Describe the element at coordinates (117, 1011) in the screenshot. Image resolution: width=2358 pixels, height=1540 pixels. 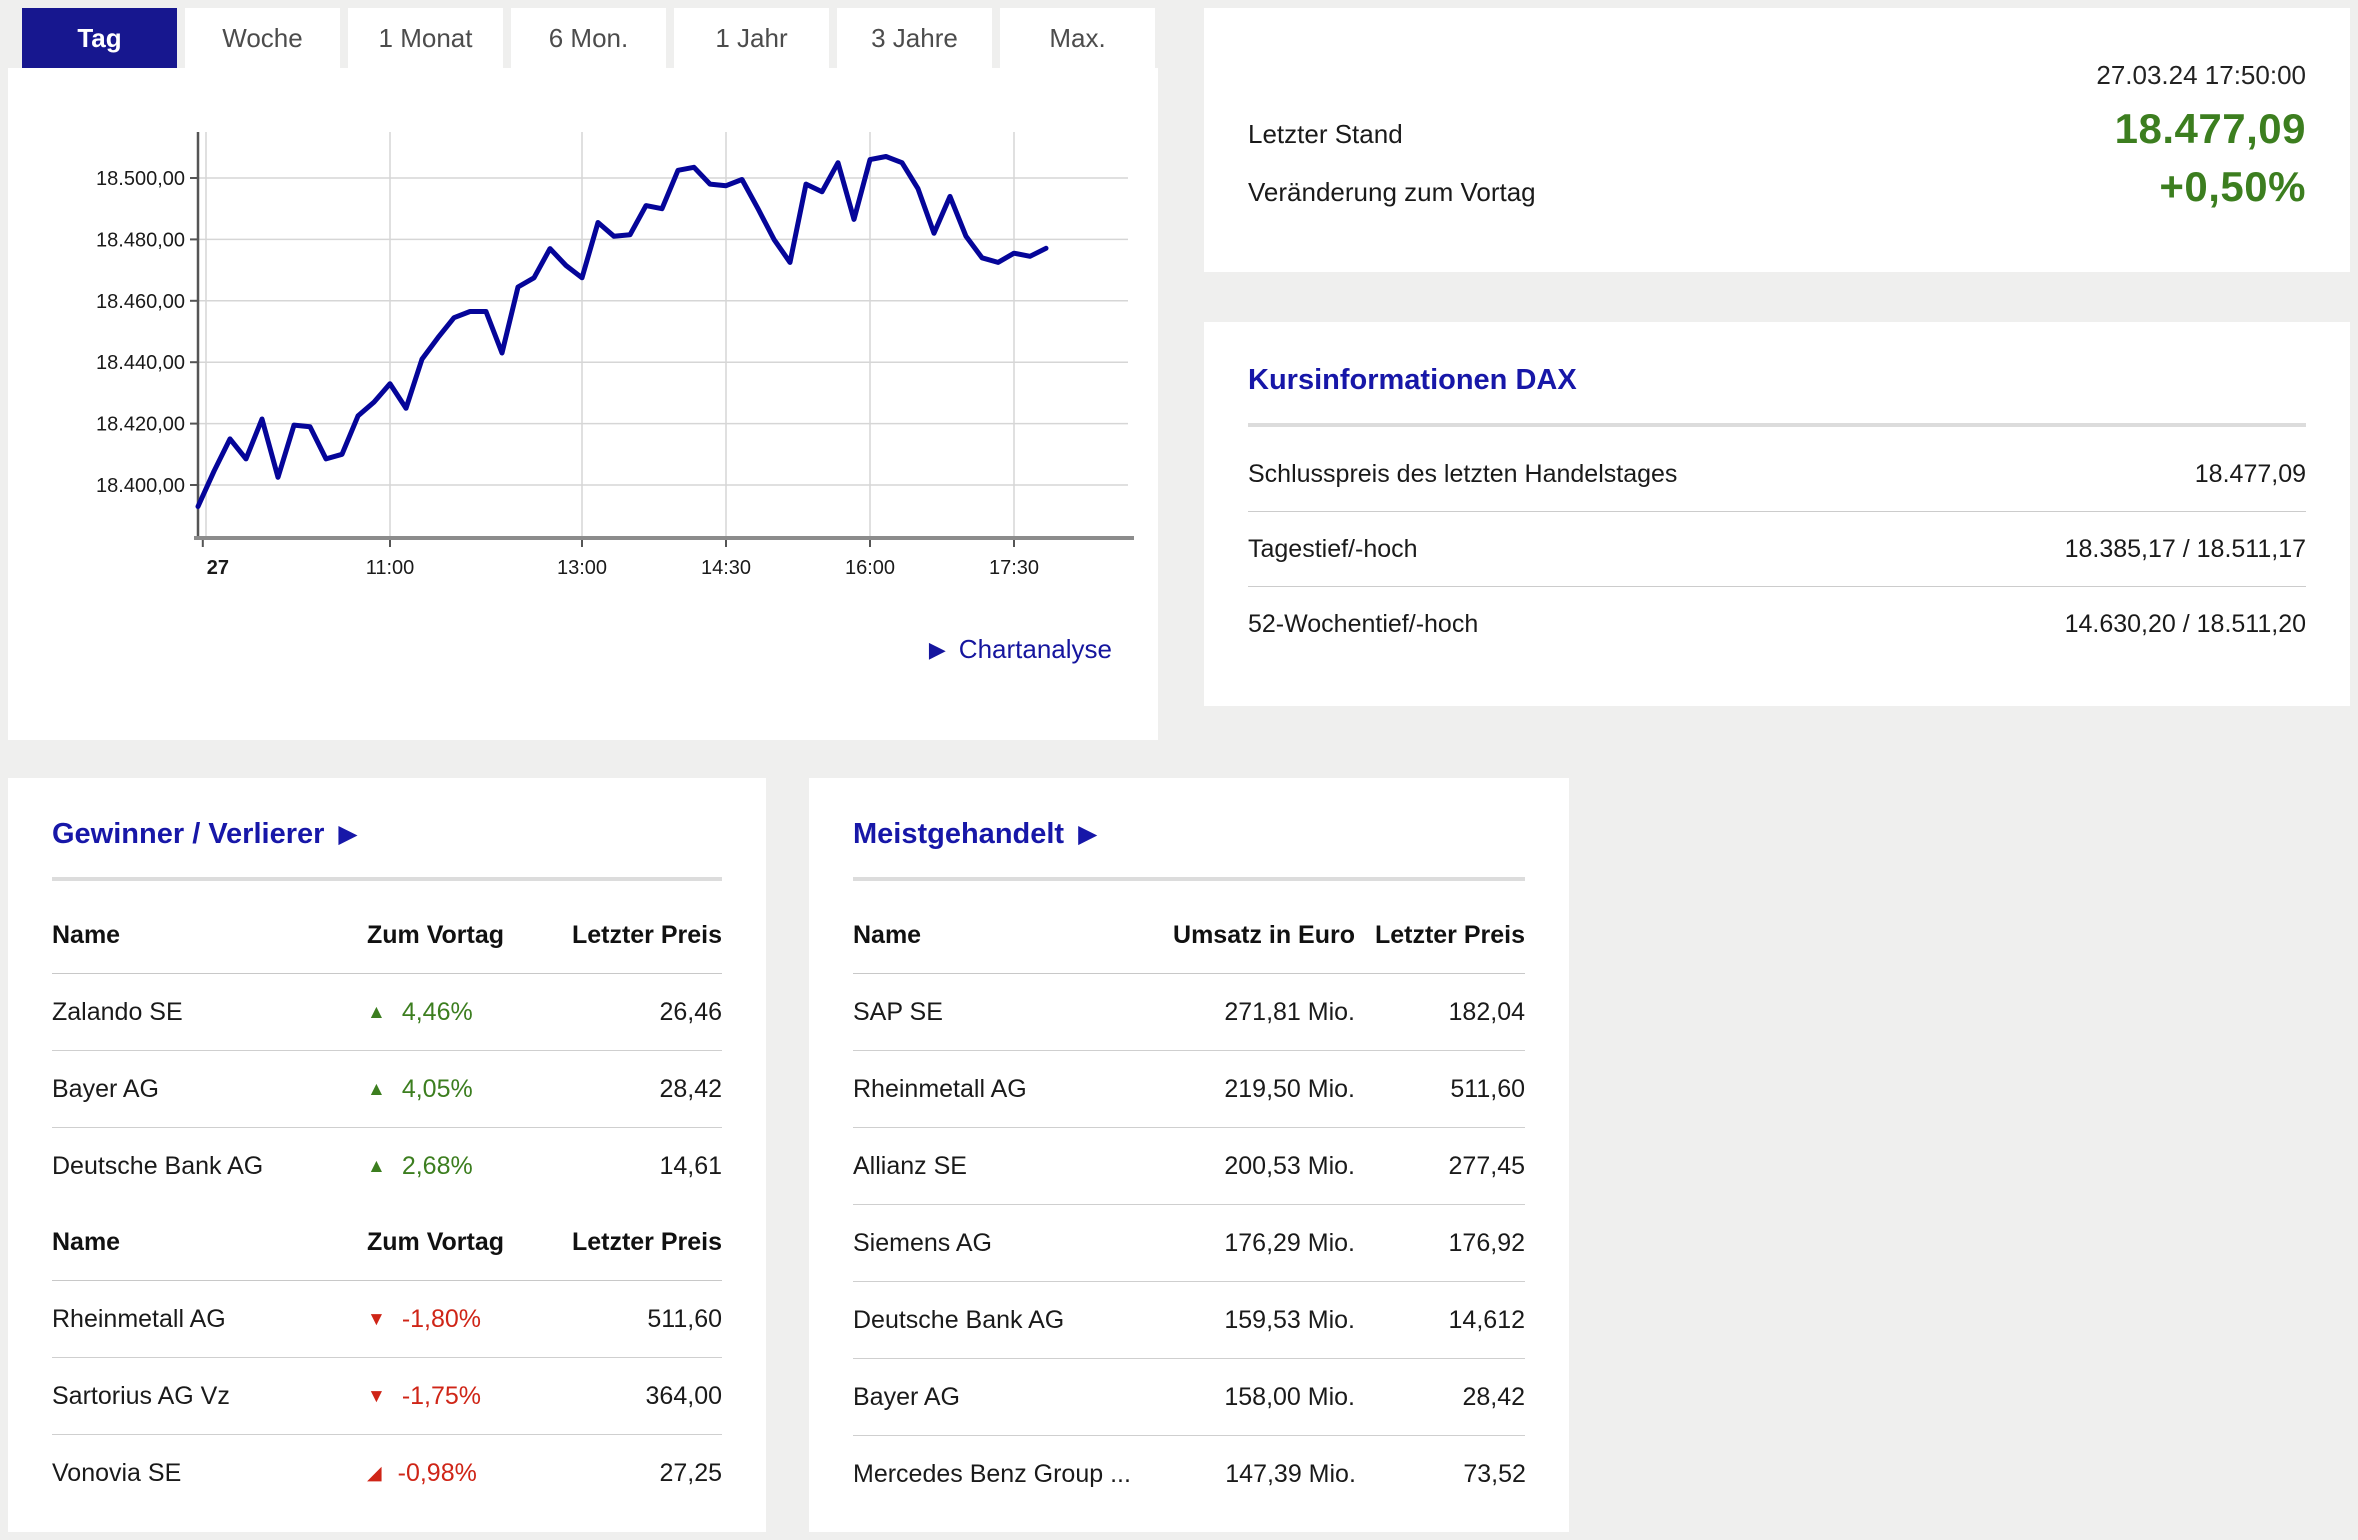
I see `stock-name: Zalando SE` at that location.